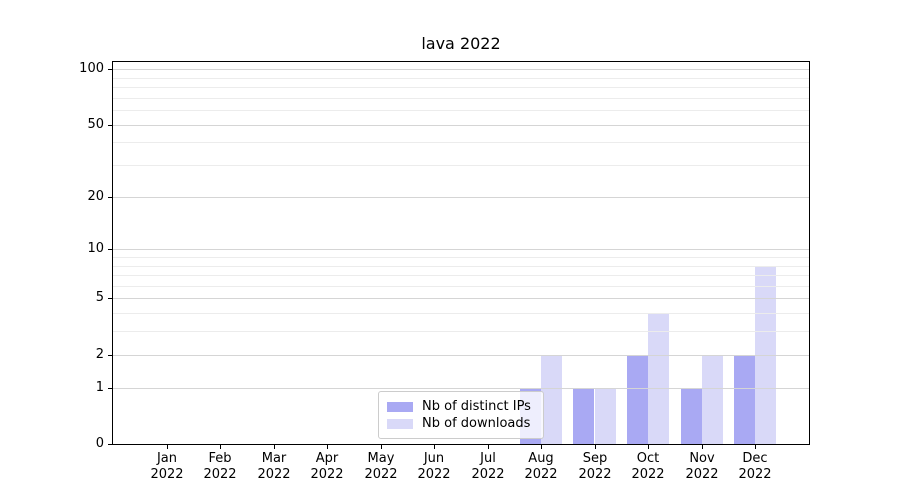 The image size is (900, 500). Describe the element at coordinates (605, 416) in the screenshot. I see `bar-downloads-sep` at that location.